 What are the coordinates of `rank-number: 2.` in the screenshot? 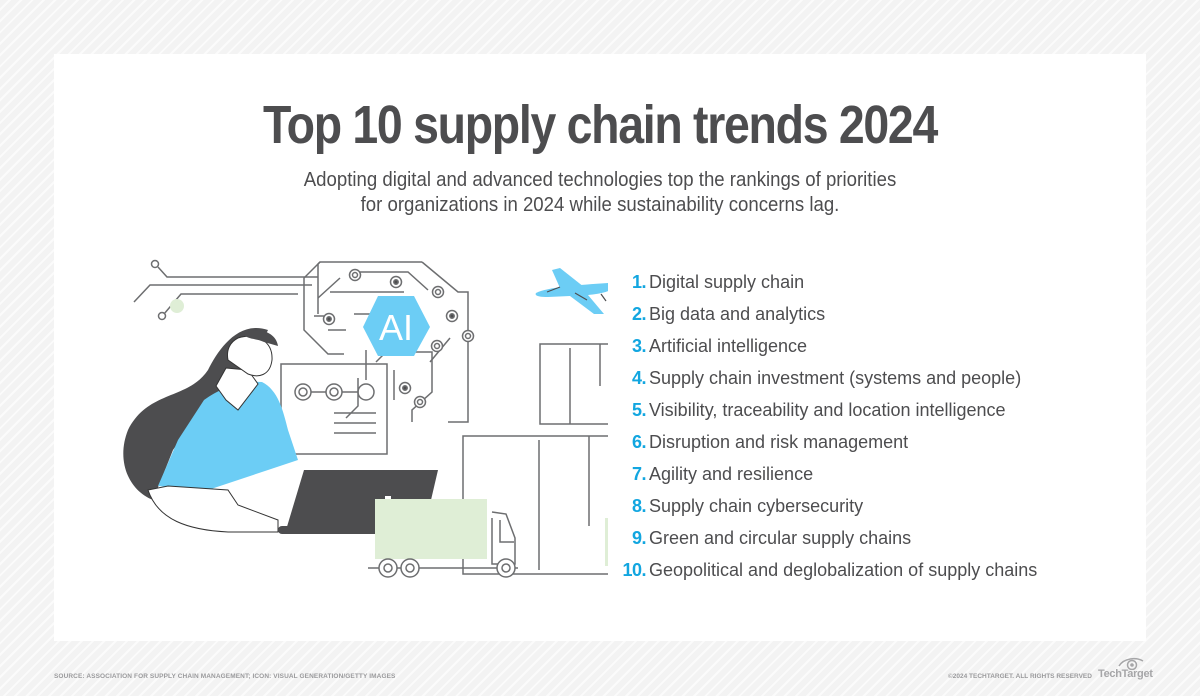 It's located at (639, 313).